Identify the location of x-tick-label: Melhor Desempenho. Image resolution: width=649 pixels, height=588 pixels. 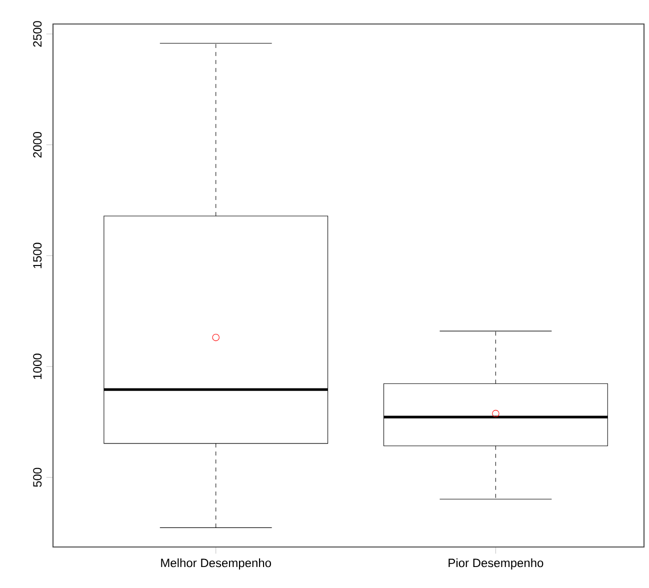
(216, 564).